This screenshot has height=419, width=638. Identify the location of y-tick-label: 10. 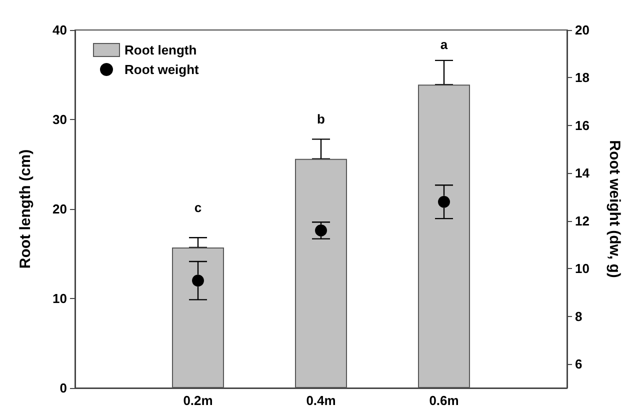
(59, 298).